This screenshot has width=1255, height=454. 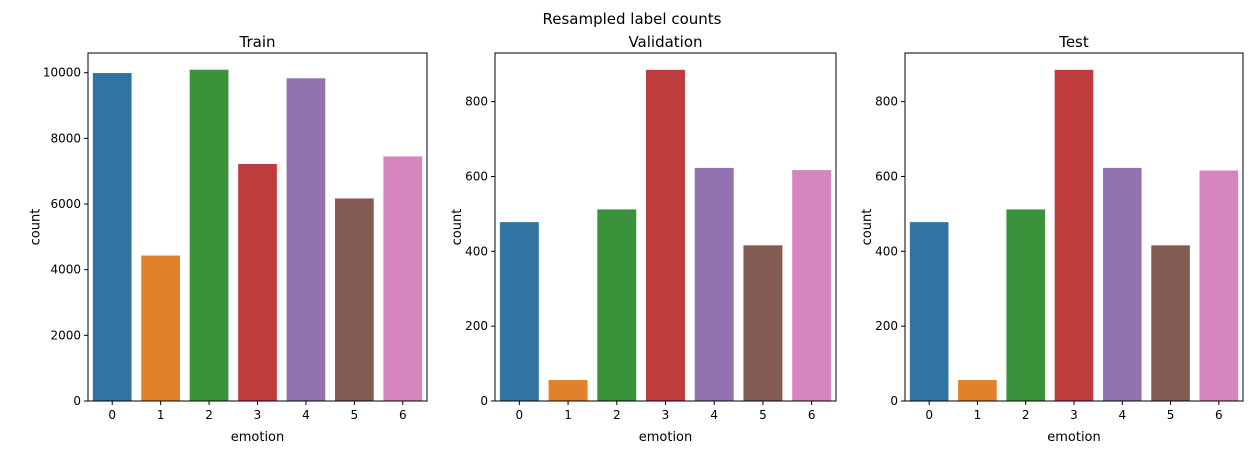 What do you see at coordinates (665, 42) in the screenshot?
I see `subplot-title: Validation` at bounding box center [665, 42].